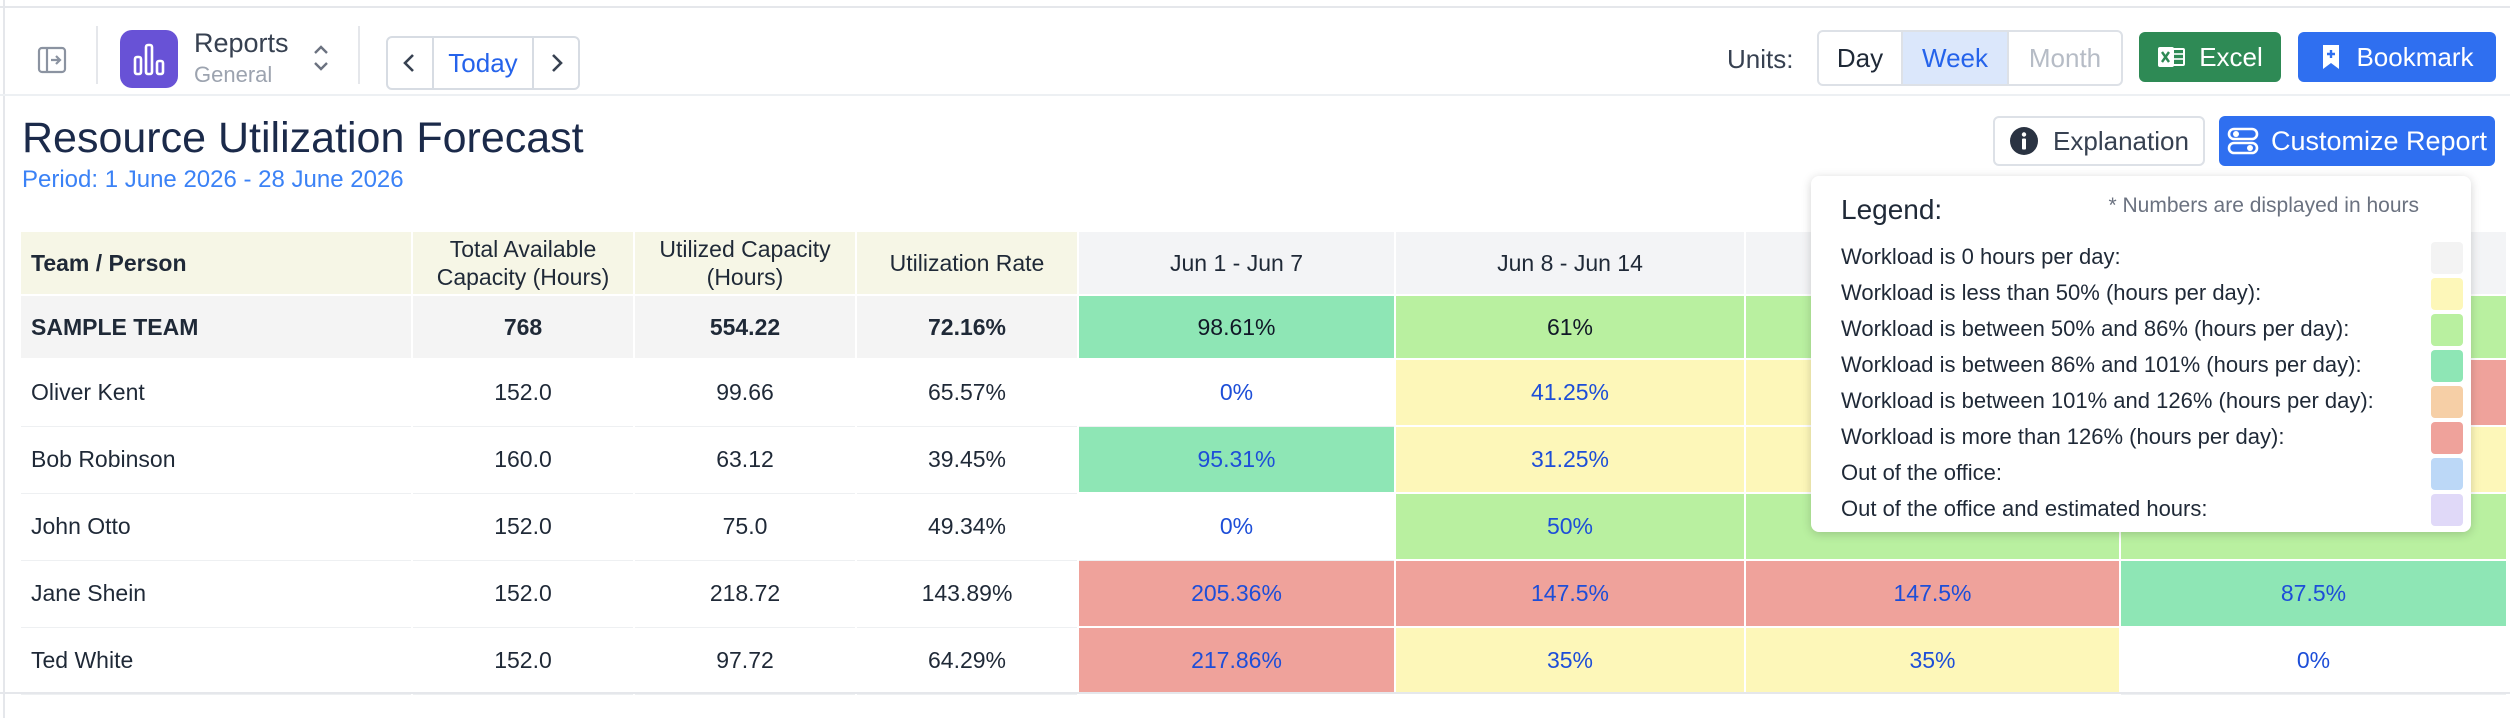  What do you see at coordinates (745, 264) in the screenshot?
I see `header-utilized-capacity: Utilized Capacity (Hours)` at bounding box center [745, 264].